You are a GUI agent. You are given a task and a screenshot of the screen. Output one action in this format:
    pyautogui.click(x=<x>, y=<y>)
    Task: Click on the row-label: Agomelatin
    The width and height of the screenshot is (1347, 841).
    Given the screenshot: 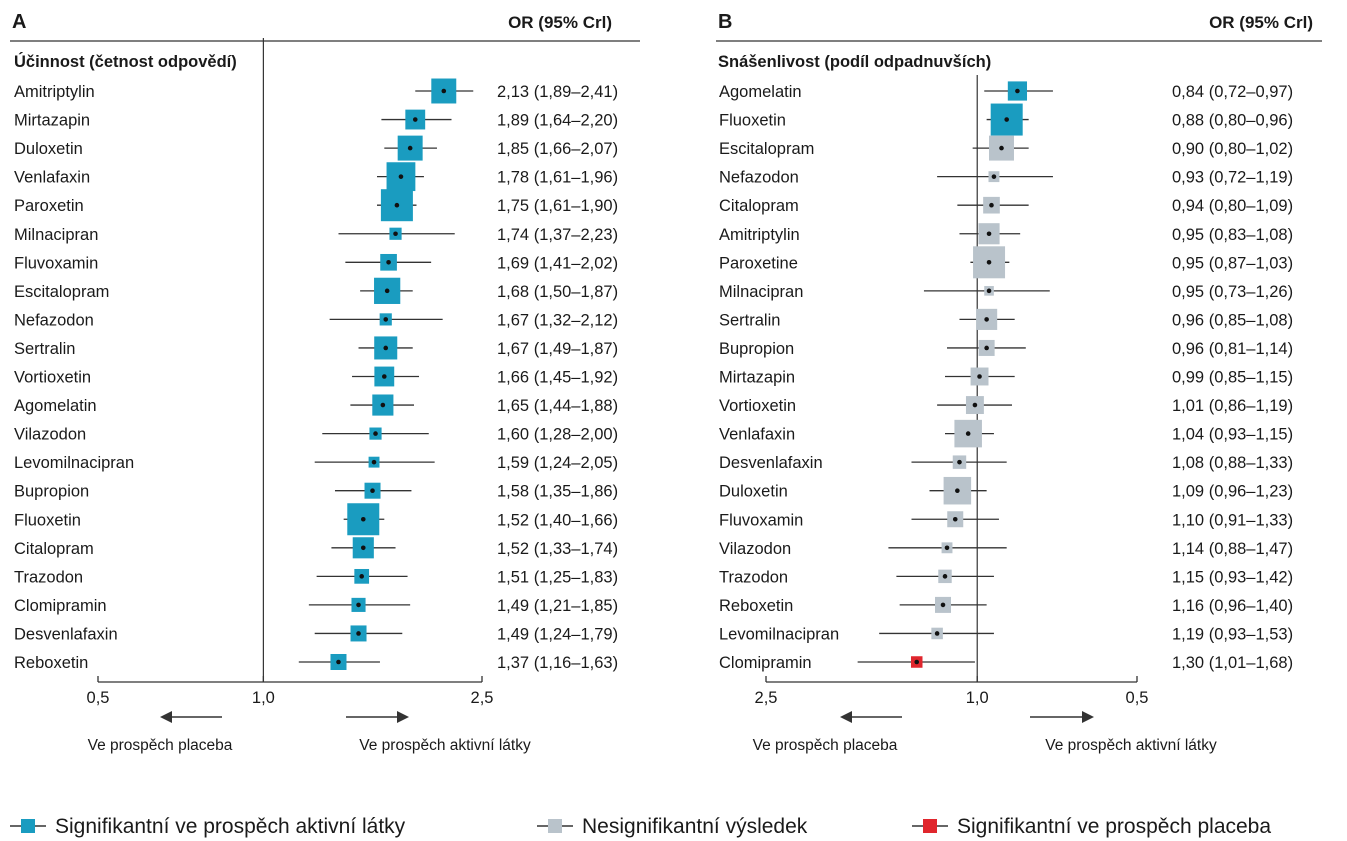 What is the action you would take?
    pyautogui.click(x=760, y=92)
    